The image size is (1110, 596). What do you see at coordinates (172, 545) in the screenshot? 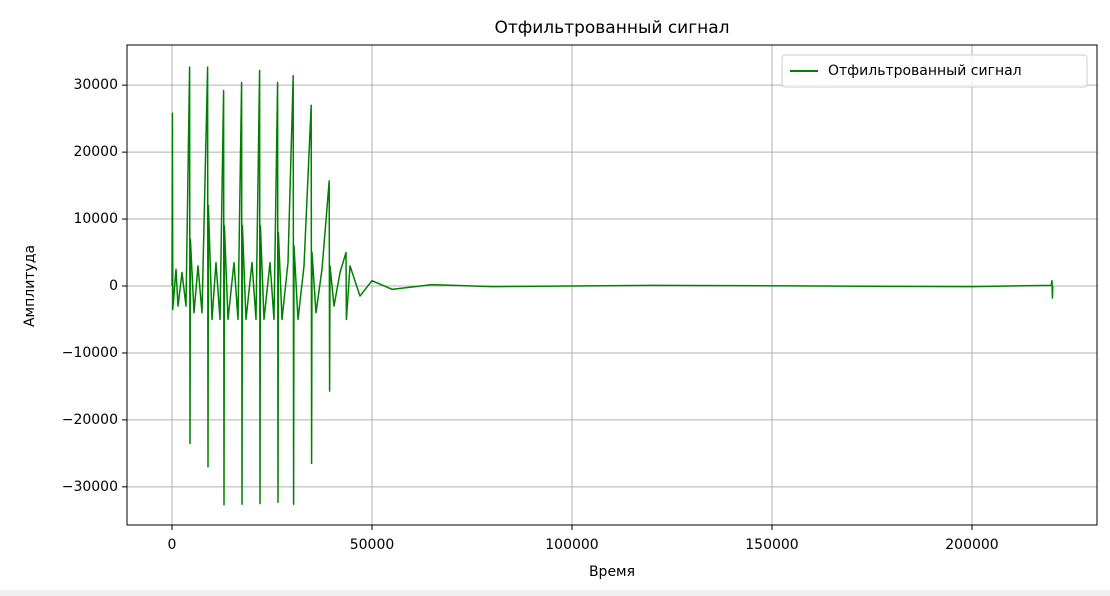
I see `x-tick-label: 0` at bounding box center [172, 545].